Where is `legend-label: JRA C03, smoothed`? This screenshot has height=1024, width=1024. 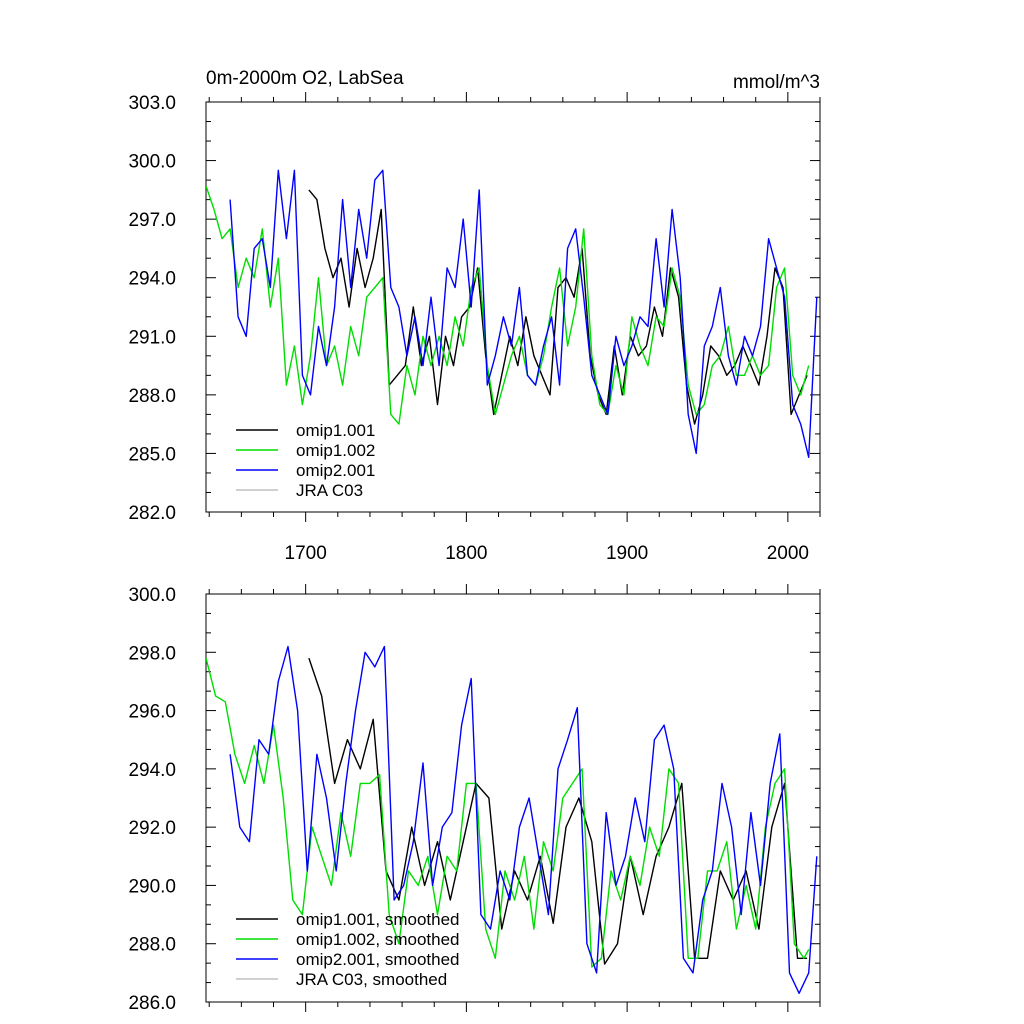
legend-label: JRA C03, smoothed is located at coordinates (371, 979).